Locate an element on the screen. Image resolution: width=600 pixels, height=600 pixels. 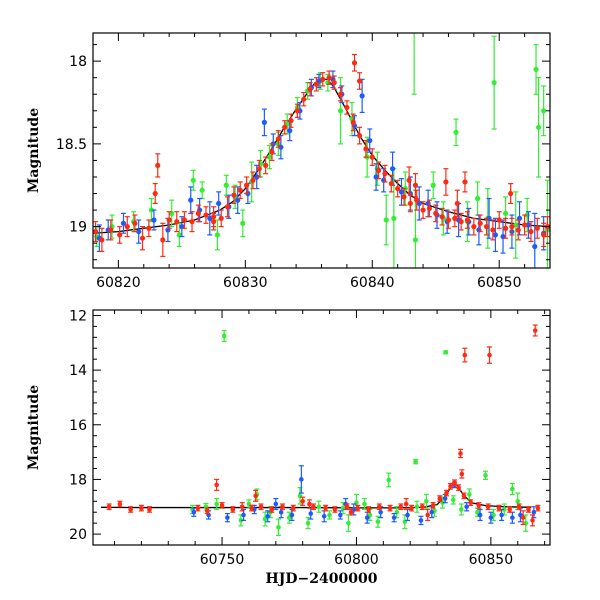
x-tick-label: 60820 is located at coordinates (118, 283).